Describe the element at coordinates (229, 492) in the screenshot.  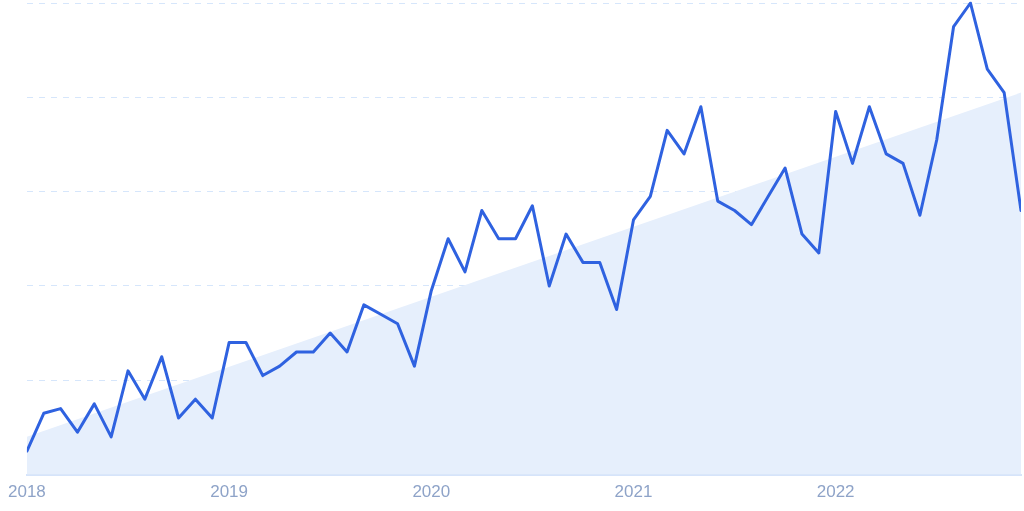
I see `x-tick-label: 2019` at that location.